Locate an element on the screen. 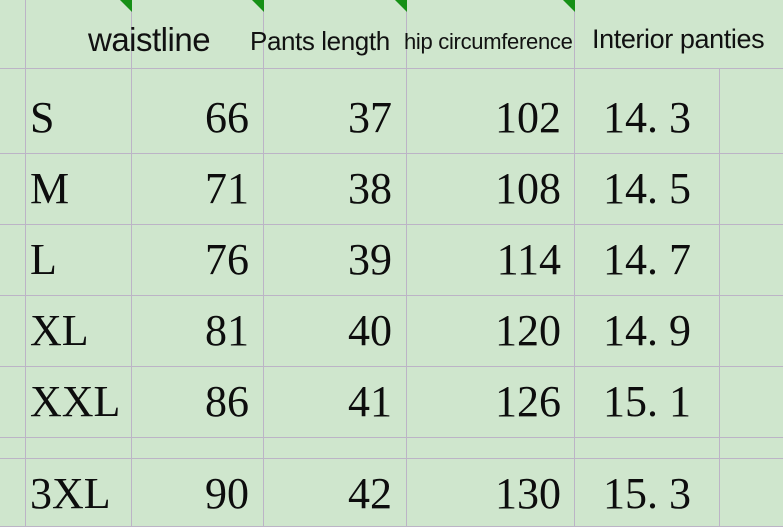 The image size is (783, 527). cell-interior-xl: 14. 9 is located at coordinates (647, 330).